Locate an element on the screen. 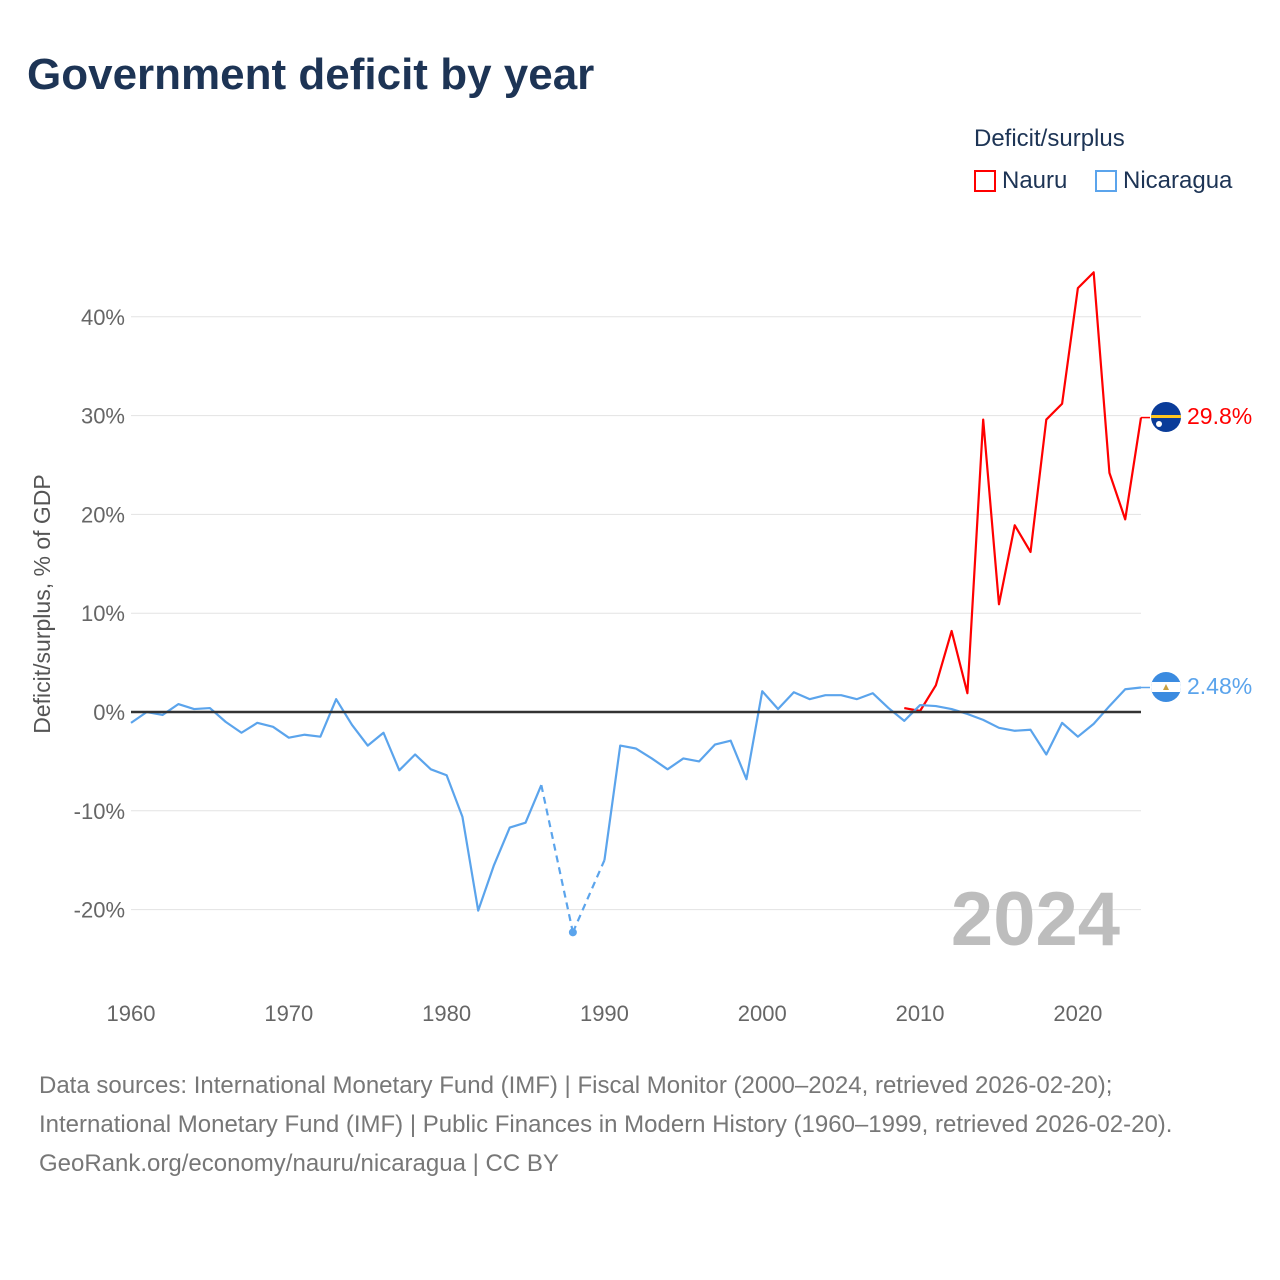 This screenshot has height=1280, width=1280. legend-swatch-nauru is located at coordinates (985, 181).